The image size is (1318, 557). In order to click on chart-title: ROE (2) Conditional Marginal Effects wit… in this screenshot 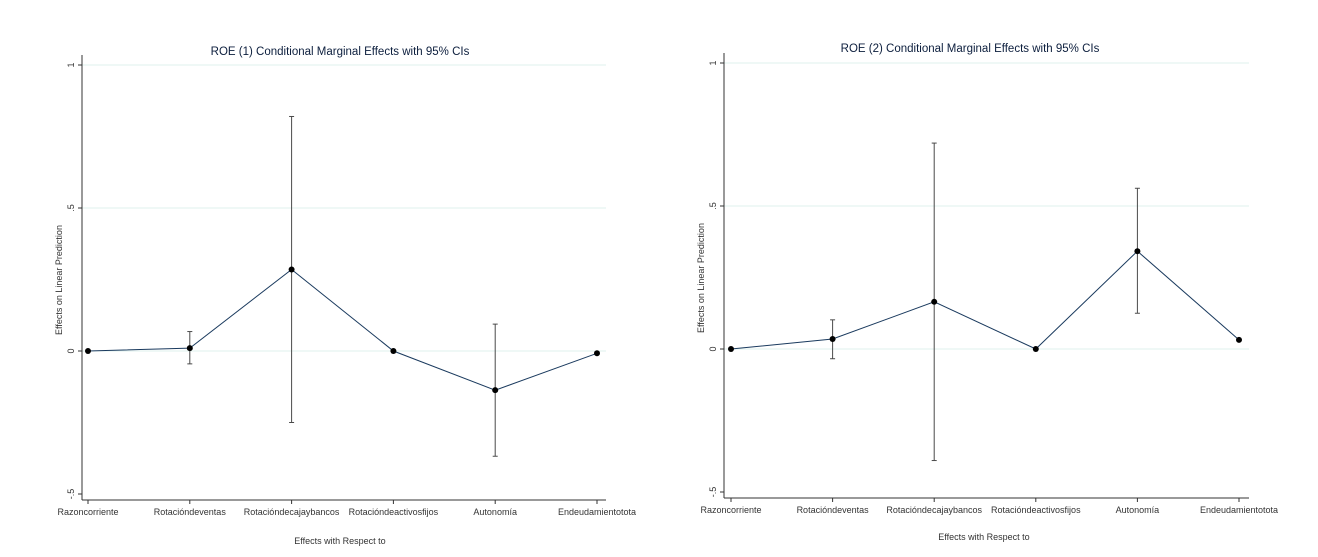, I will do `click(970, 49)`.